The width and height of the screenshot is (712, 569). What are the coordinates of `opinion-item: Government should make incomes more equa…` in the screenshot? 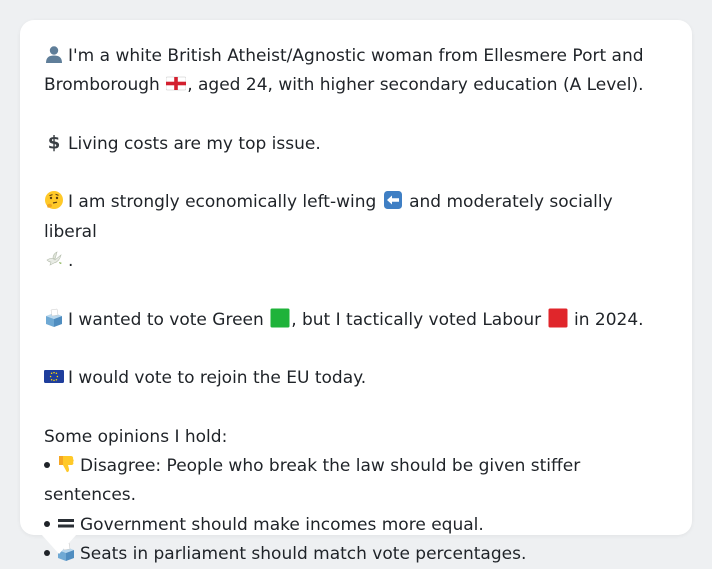 It's located at (356, 525).